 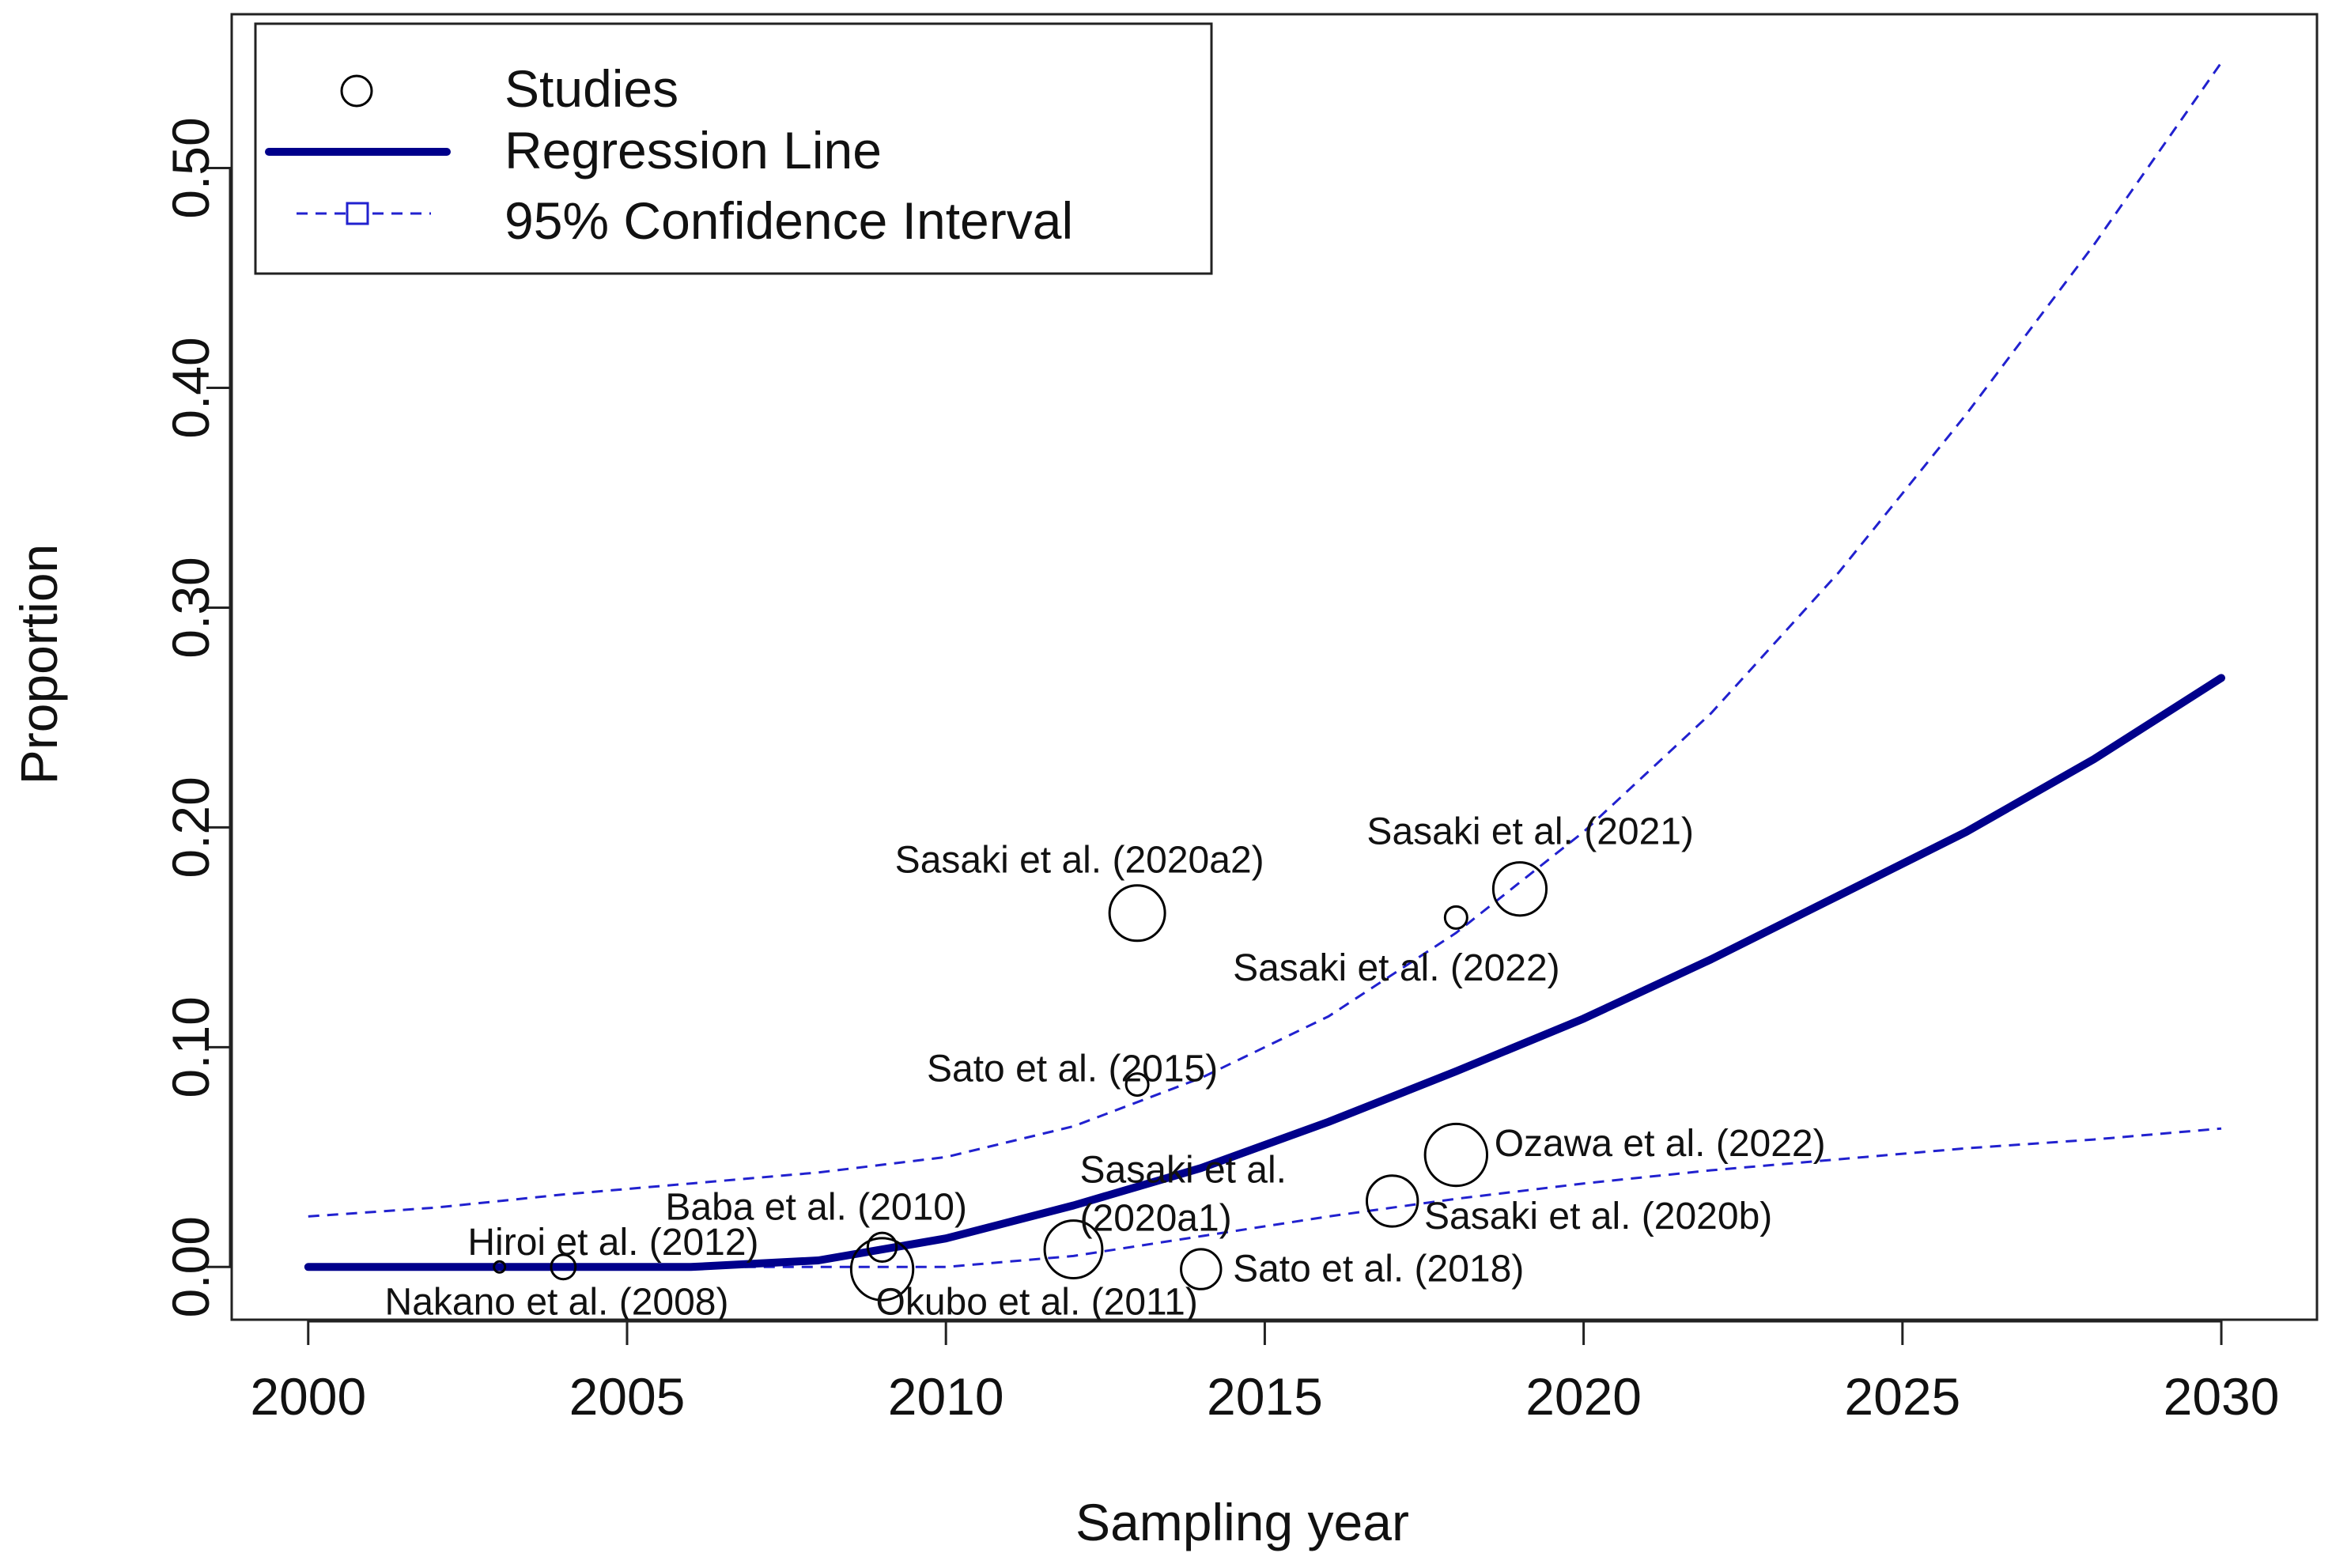 What do you see at coordinates (1379, 1269) in the screenshot?
I see `study-label: Sato et al. (2018)` at bounding box center [1379, 1269].